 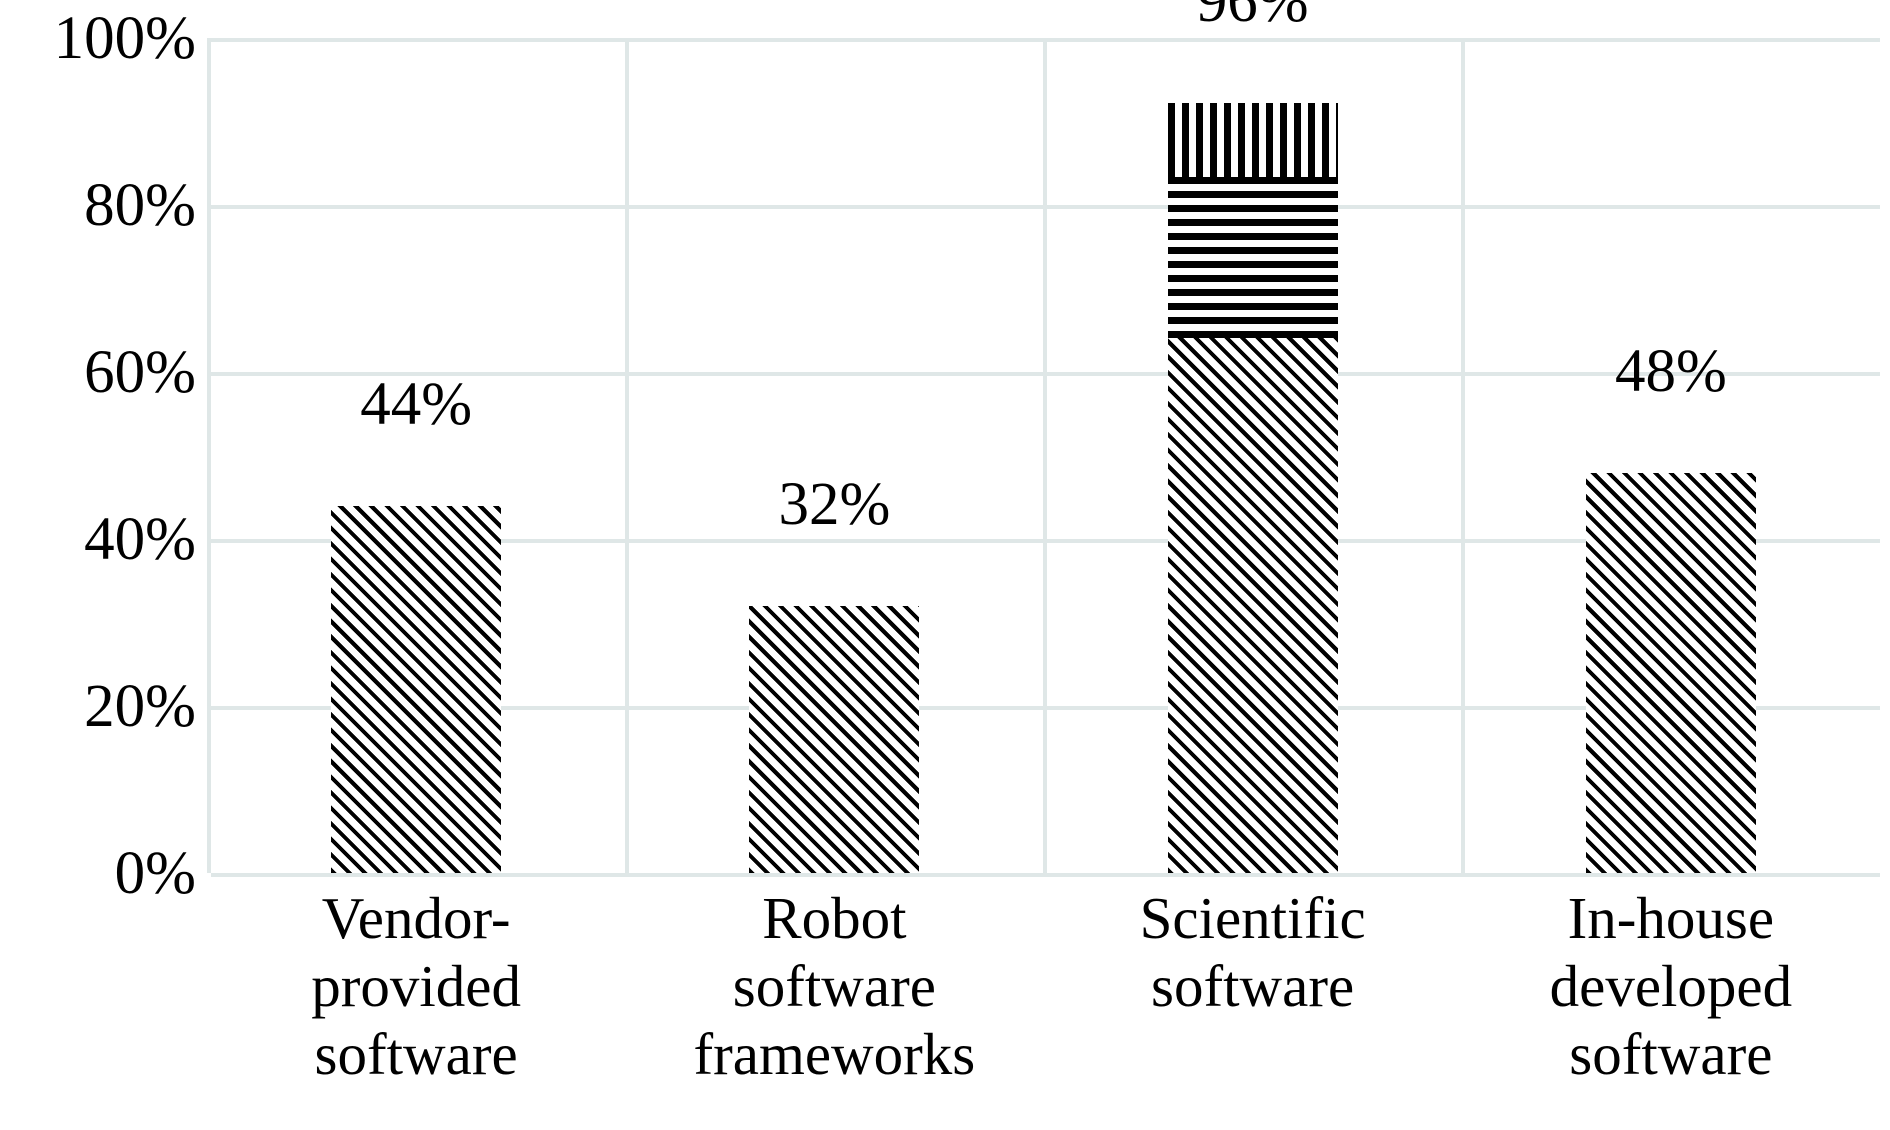 What do you see at coordinates (1670, 371) in the screenshot?
I see `value-label-in-house-developed-software: 48%` at bounding box center [1670, 371].